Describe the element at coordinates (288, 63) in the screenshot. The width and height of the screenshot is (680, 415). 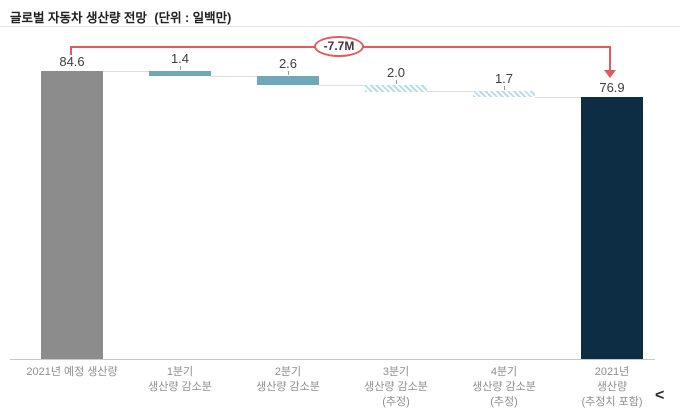
I see `value-label-q2-decrease: 2.6` at that location.